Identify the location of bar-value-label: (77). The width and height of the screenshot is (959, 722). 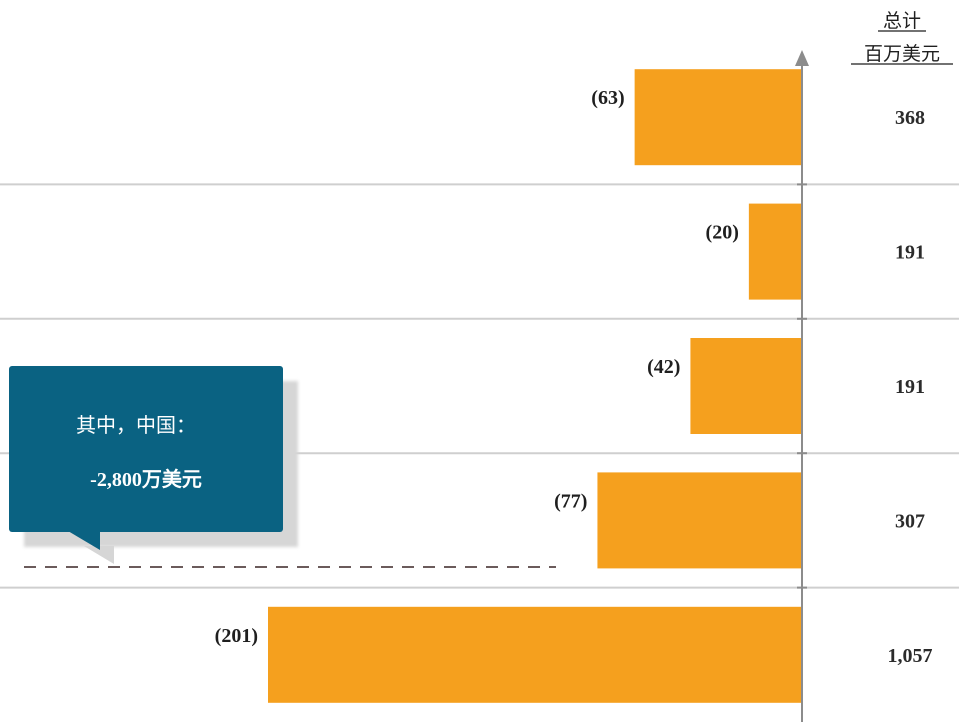
(570, 501).